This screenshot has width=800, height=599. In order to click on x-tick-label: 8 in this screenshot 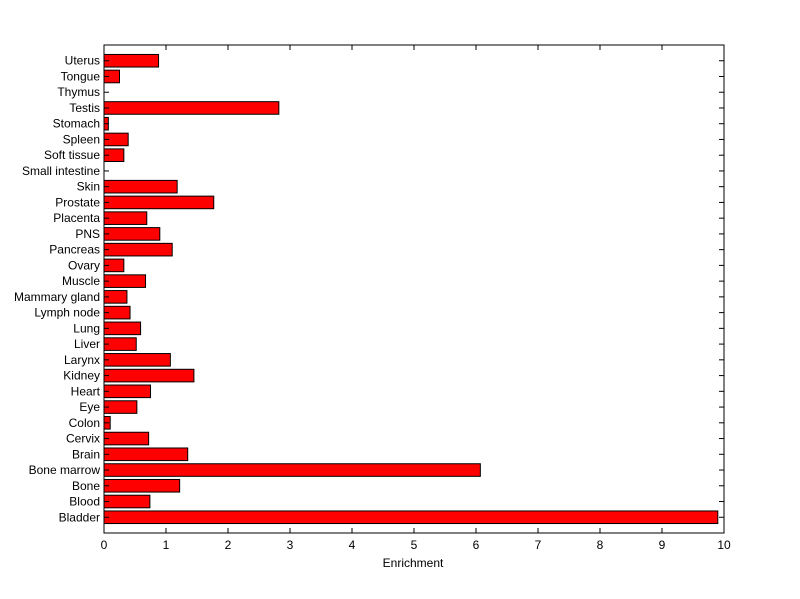, I will do `click(600, 545)`.